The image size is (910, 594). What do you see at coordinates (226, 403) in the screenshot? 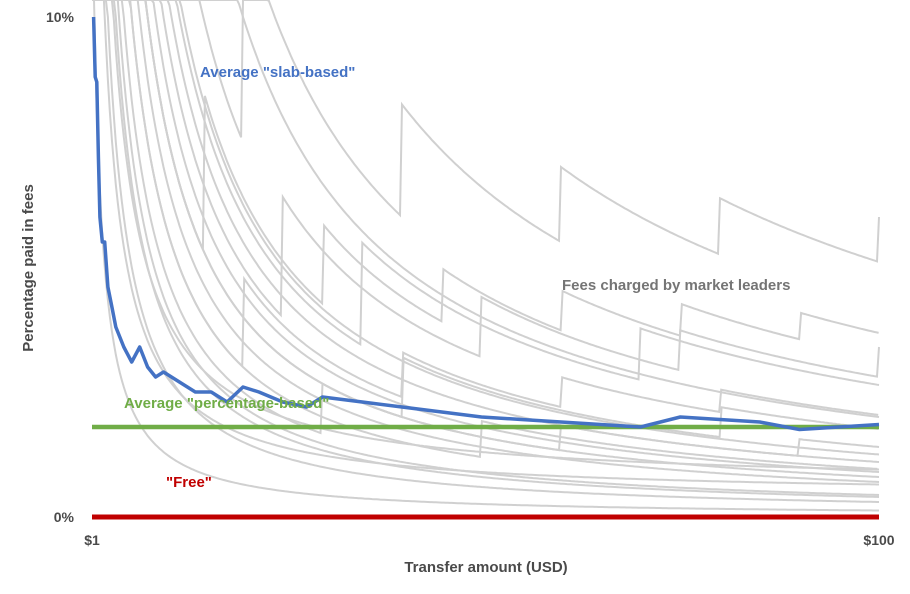
I see `label-percentage-based: Average "percentage-based"` at bounding box center [226, 403].